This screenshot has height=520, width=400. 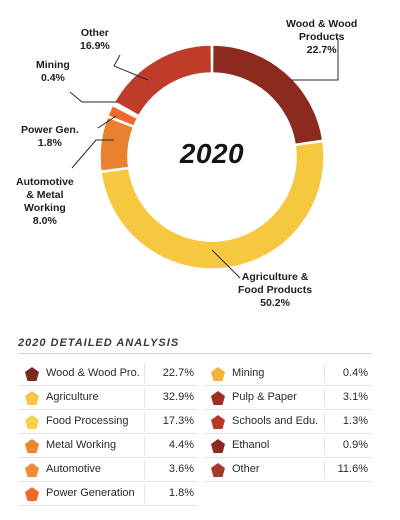 What do you see at coordinates (181, 469) in the screenshot?
I see `table-row-value: 3.6%` at bounding box center [181, 469].